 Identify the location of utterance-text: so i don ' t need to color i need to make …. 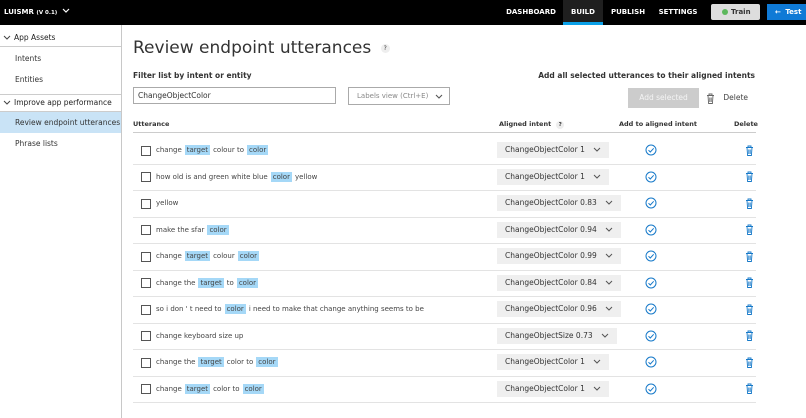
(291, 309).